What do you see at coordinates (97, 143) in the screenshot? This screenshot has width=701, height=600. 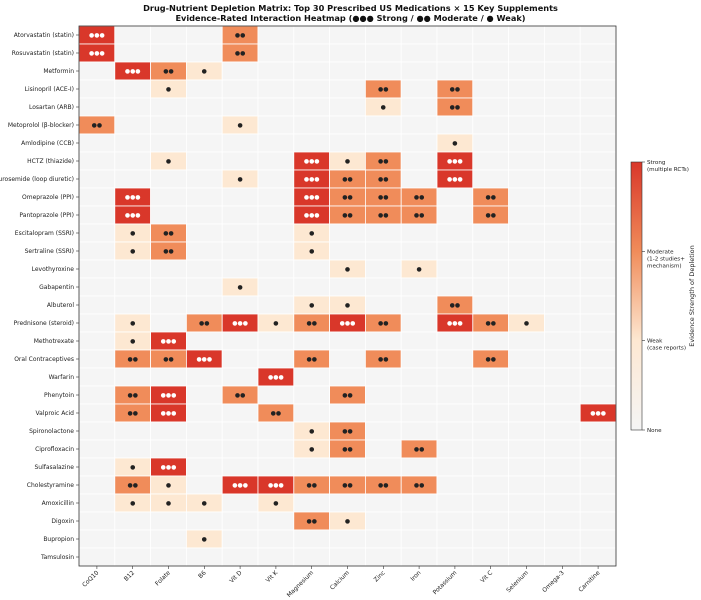 I see `cell-amlodipine-ccb-coq10` at bounding box center [97, 143].